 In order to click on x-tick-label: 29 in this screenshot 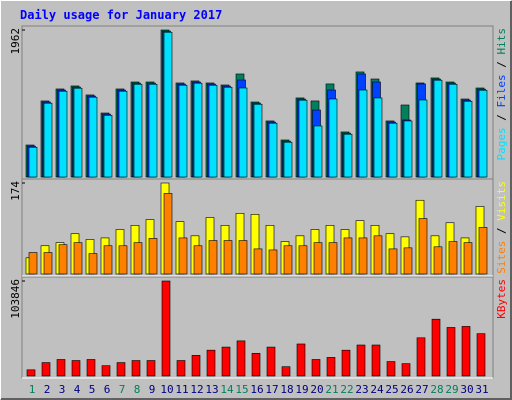, I will do `click(451, 389)`.